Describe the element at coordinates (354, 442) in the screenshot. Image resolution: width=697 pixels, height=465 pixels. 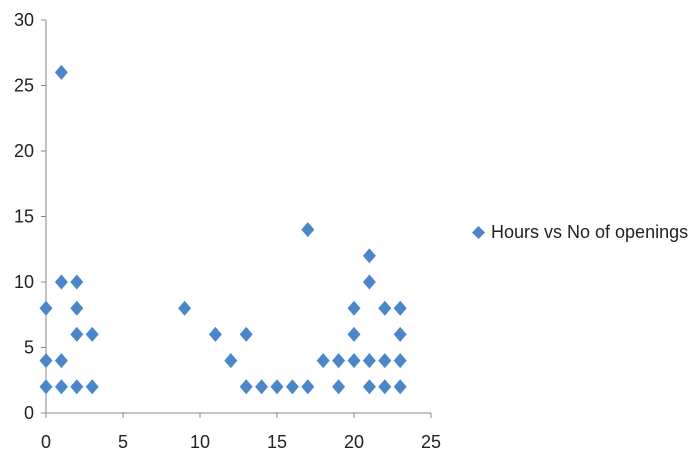
I see `x-tick-label: 20` at that location.